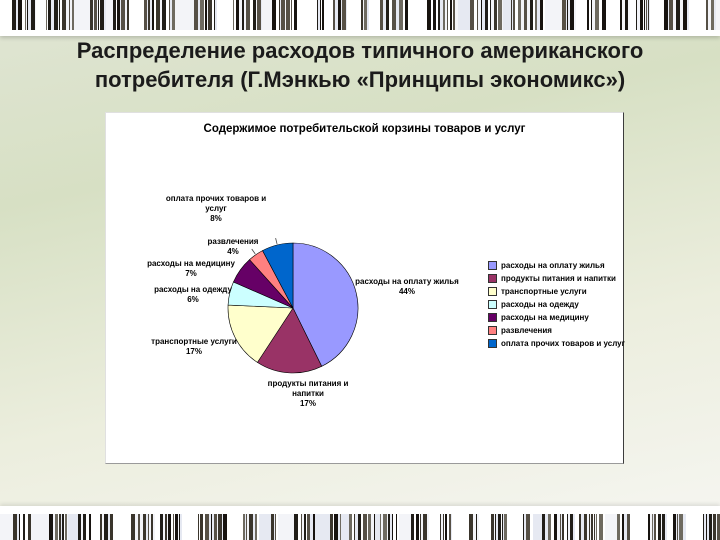  What do you see at coordinates (545, 317) in the screenshot?
I see `legend-label: расходы на медицину` at bounding box center [545, 317].